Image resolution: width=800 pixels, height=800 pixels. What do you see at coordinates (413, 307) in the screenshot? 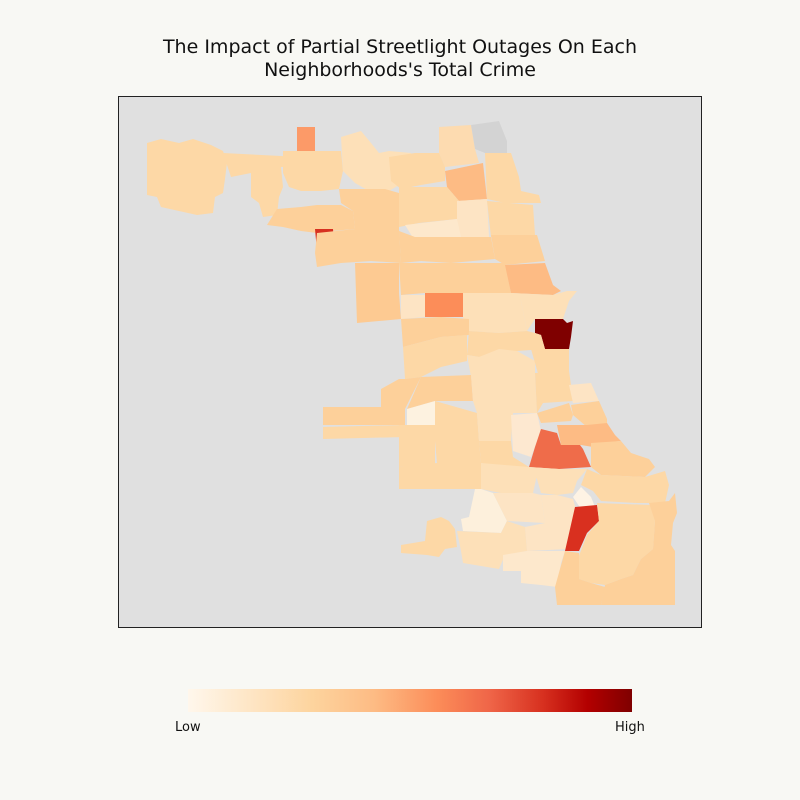
I see `neighborhood-west-garfield` at bounding box center [413, 307].